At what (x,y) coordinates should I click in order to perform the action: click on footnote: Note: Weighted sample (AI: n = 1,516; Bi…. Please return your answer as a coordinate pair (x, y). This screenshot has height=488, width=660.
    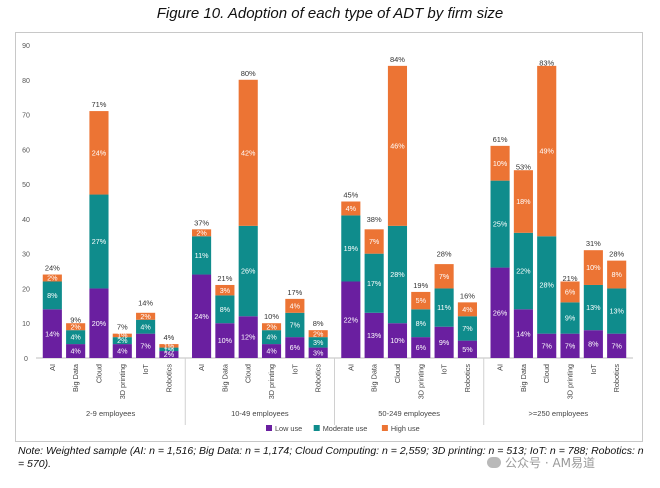
    Looking at the image, I should click on (331, 457).